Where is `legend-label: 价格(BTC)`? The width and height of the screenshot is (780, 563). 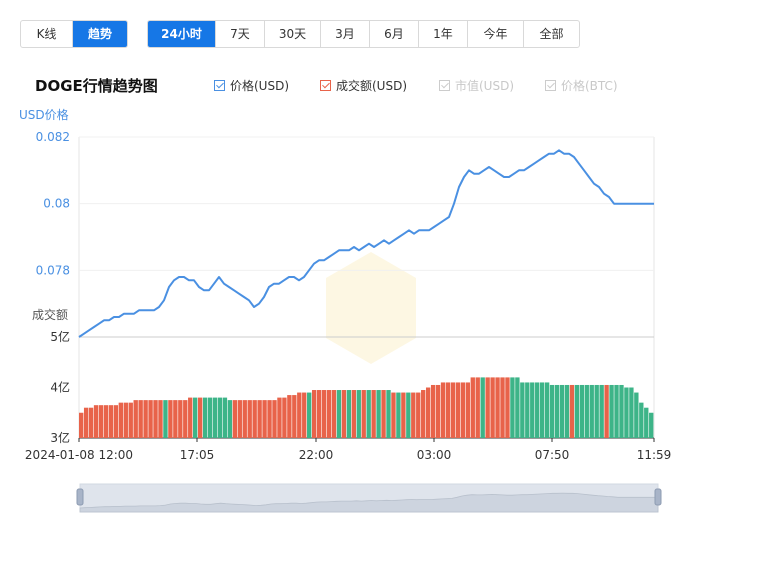
legend-label: 价格(BTC) is located at coordinates (589, 86).